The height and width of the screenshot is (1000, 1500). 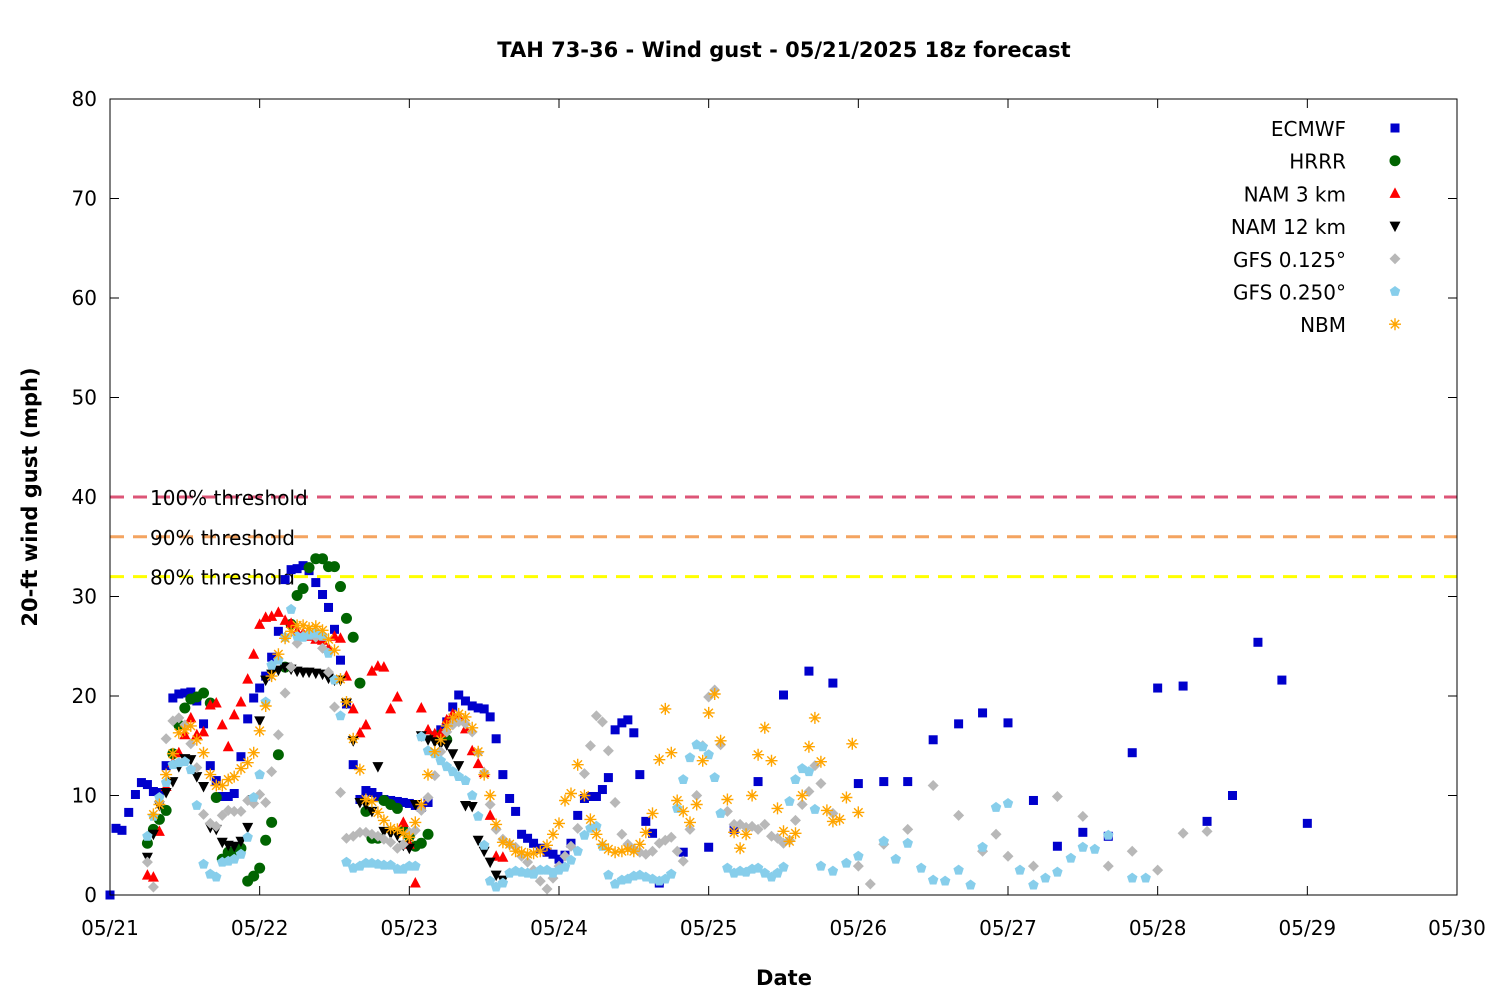 I want to click on x-tick-label: 05/27, so click(x=1008, y=928).